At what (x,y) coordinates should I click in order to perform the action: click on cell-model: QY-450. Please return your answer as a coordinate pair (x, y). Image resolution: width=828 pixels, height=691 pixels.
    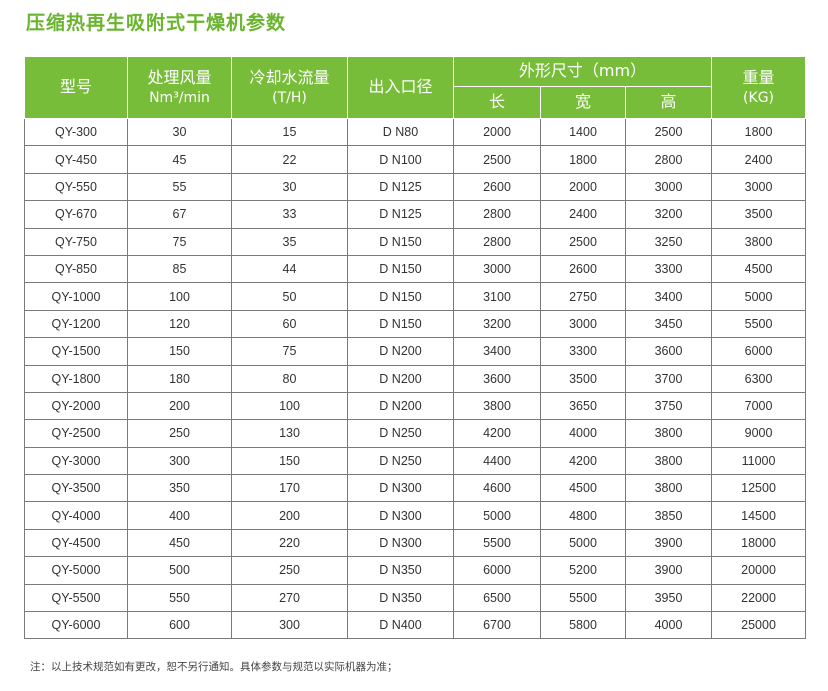
    Looking at the image, I should click on (76, 159).